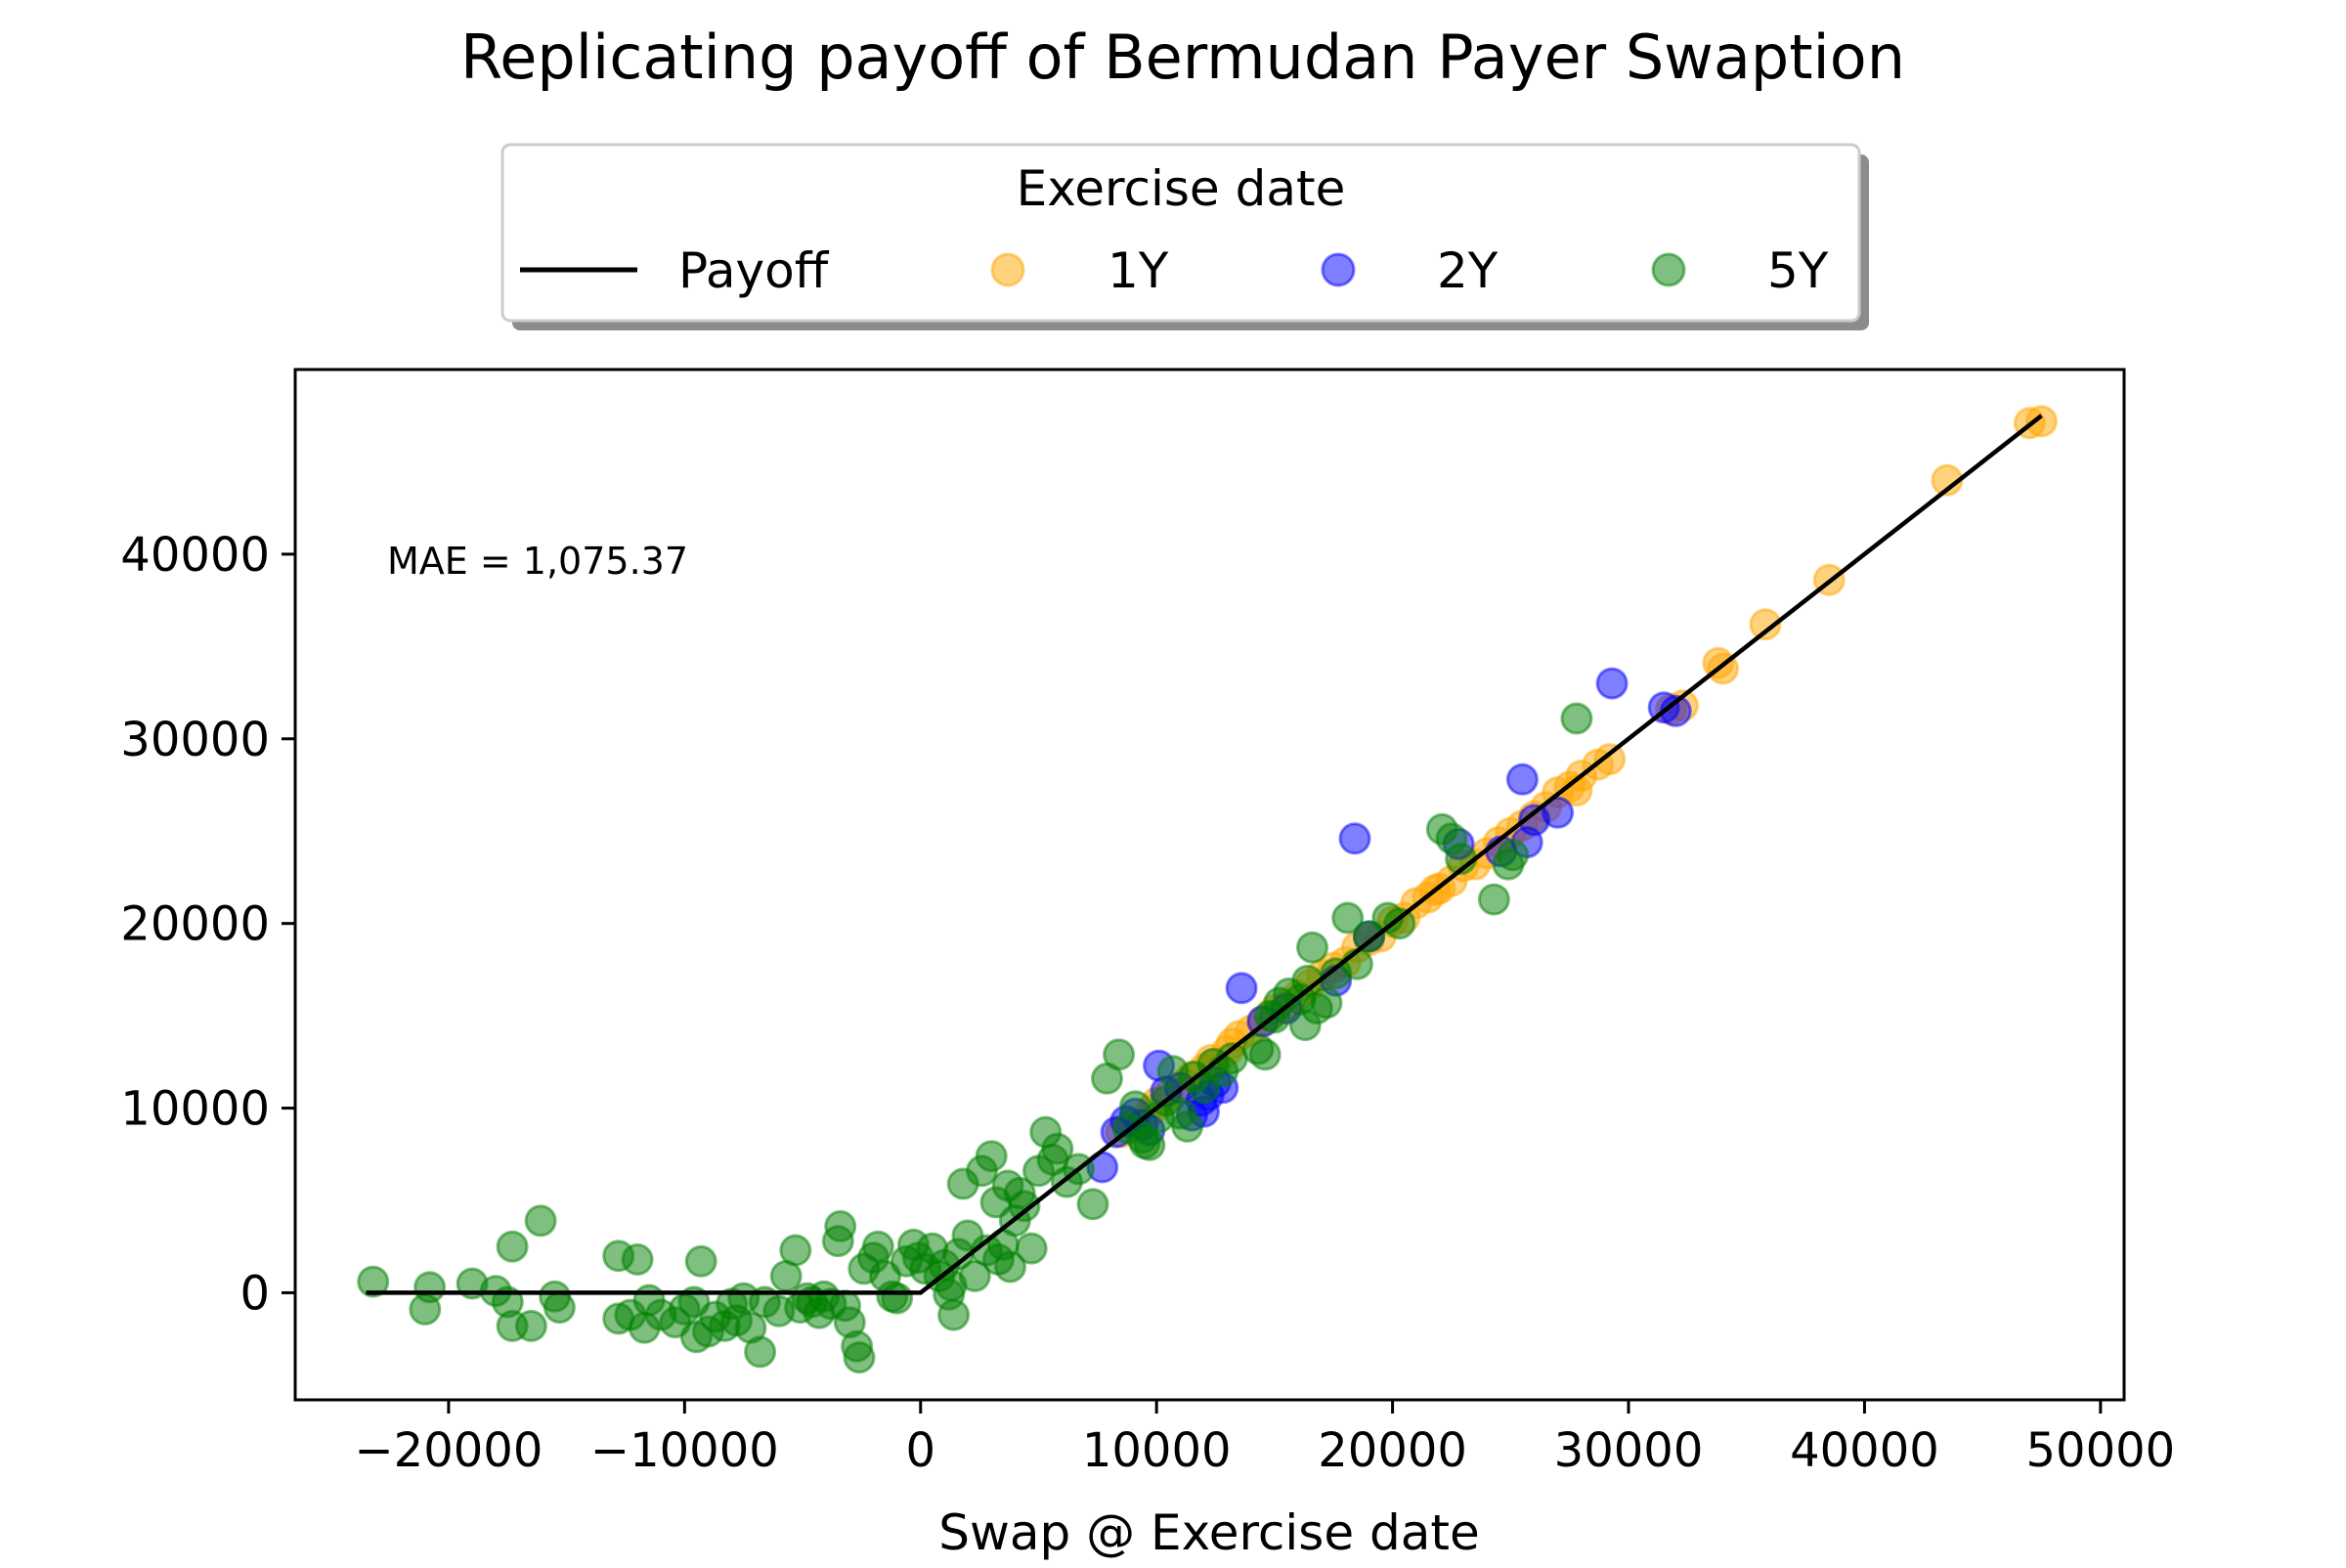  Describe the element at coordinates (1798, 270) in the screenshot. I see `legend-label-5y: 5Y` at that location.